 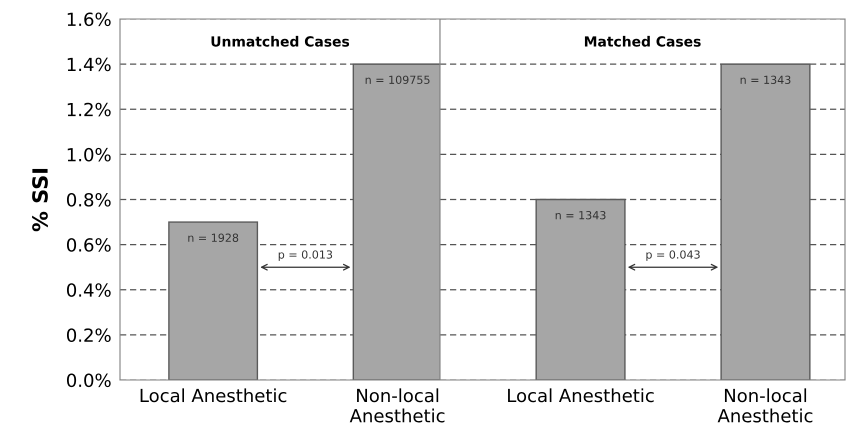 What do you see at coordinates (89, 19) in the screenshot?
I see `y-tick-label: 1.6%` at bounding box center [89, 19].